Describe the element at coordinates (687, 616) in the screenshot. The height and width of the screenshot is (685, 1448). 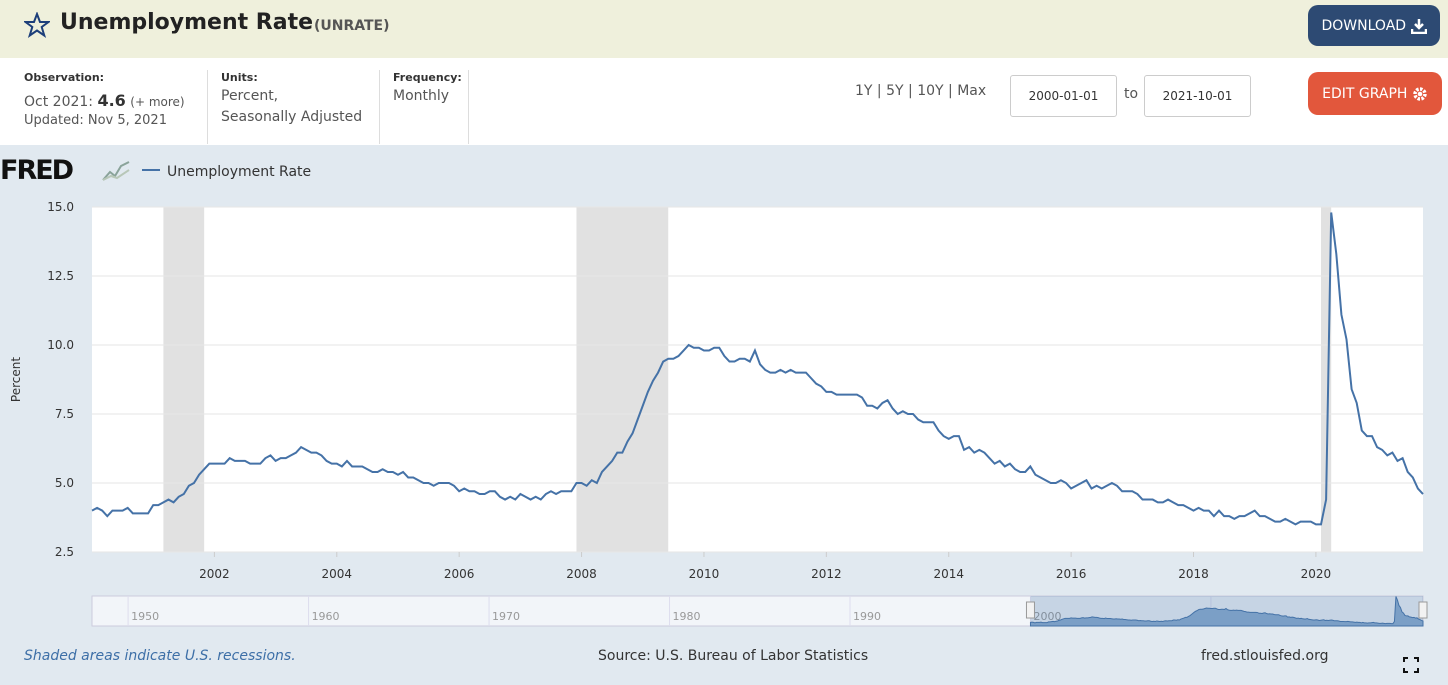
I see `navigator-tick-label: 1980` at that location.